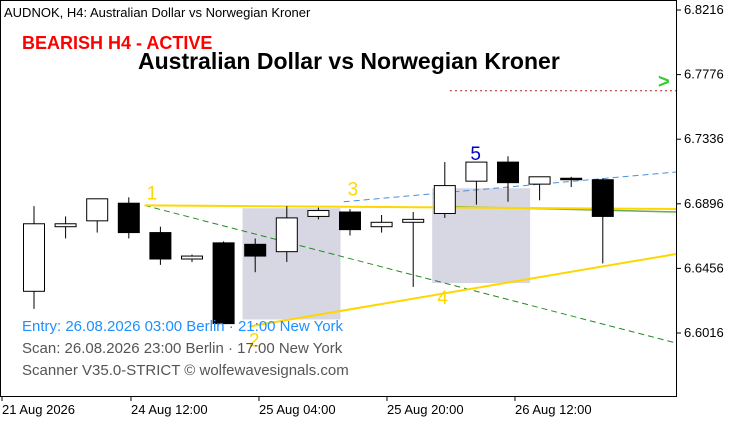  Describe the element at coordinates (442, 298) in the screenshot. I see `wave-label: 4` at that location.